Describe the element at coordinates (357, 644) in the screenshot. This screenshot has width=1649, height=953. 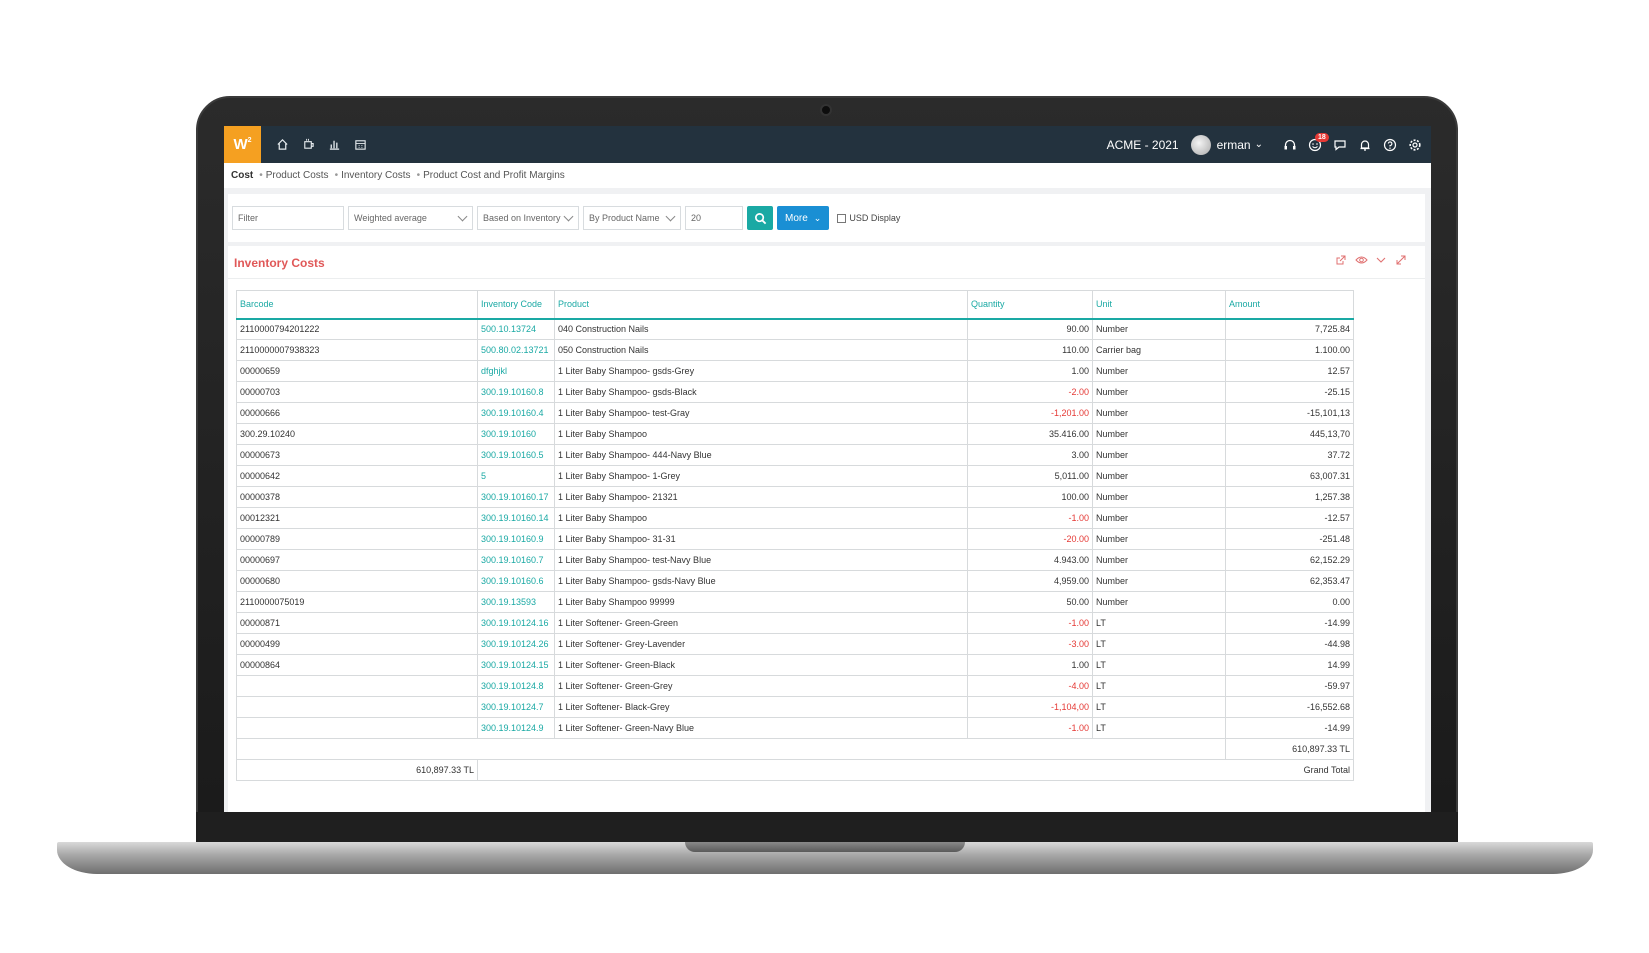
I see `cell-barcode: 00000499` at that location.